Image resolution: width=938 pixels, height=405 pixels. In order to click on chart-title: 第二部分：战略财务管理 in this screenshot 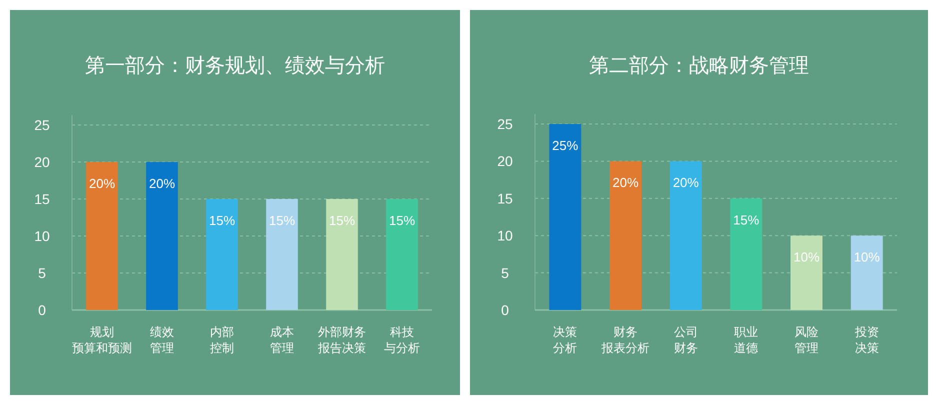, I will do `click(699, 66)`.